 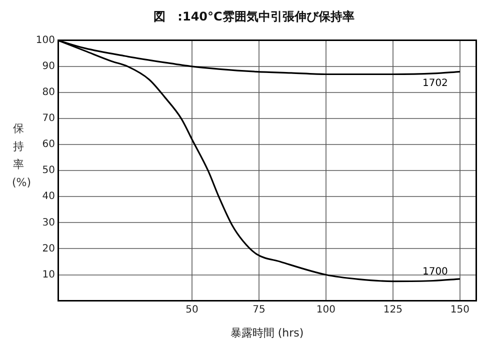 What do you see at coordinates (48, 66) in the screenshot?
I see `y-tick-label: 90` at bounding box center [48, 66].